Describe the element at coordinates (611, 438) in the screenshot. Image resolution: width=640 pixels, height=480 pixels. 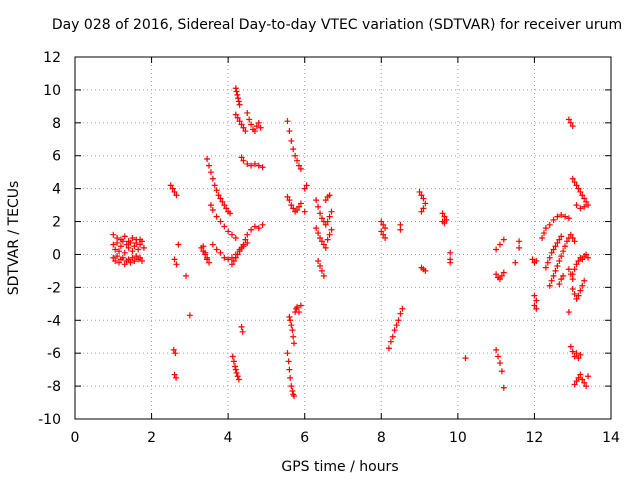
I see `x-tick-label: 14` at that location.